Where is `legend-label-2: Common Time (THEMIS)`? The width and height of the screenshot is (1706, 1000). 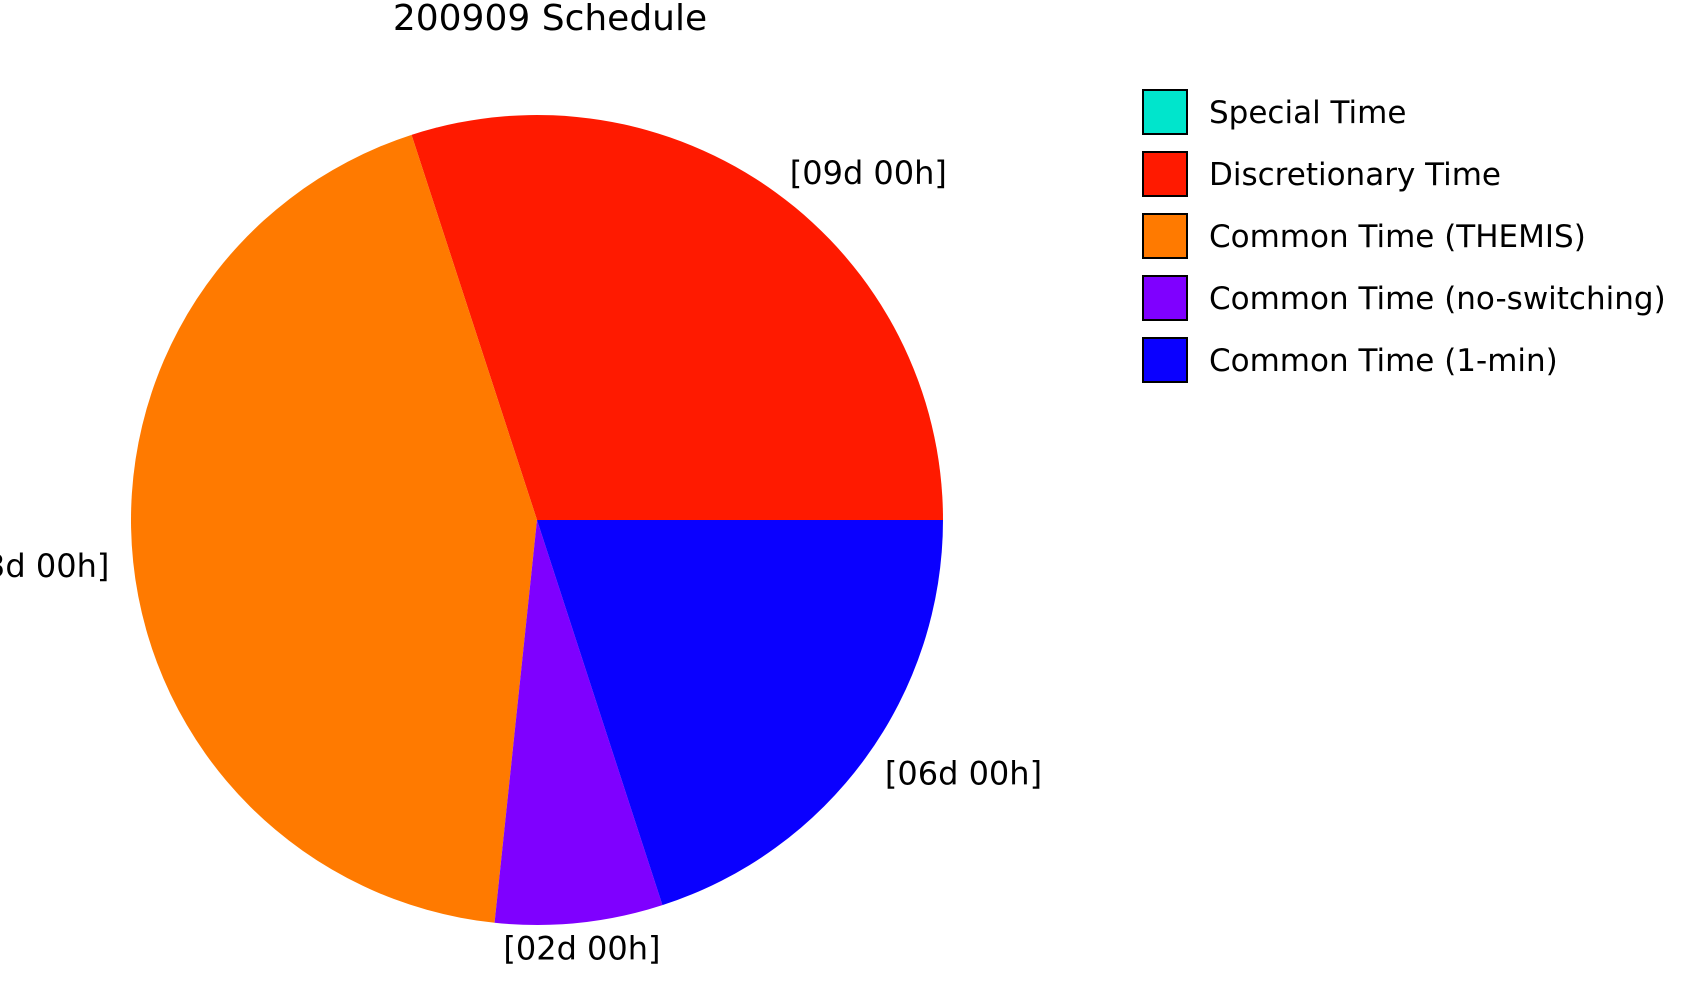
legend-label-2: Common Time (THEMIS) is located at coordinates (1397, 237).